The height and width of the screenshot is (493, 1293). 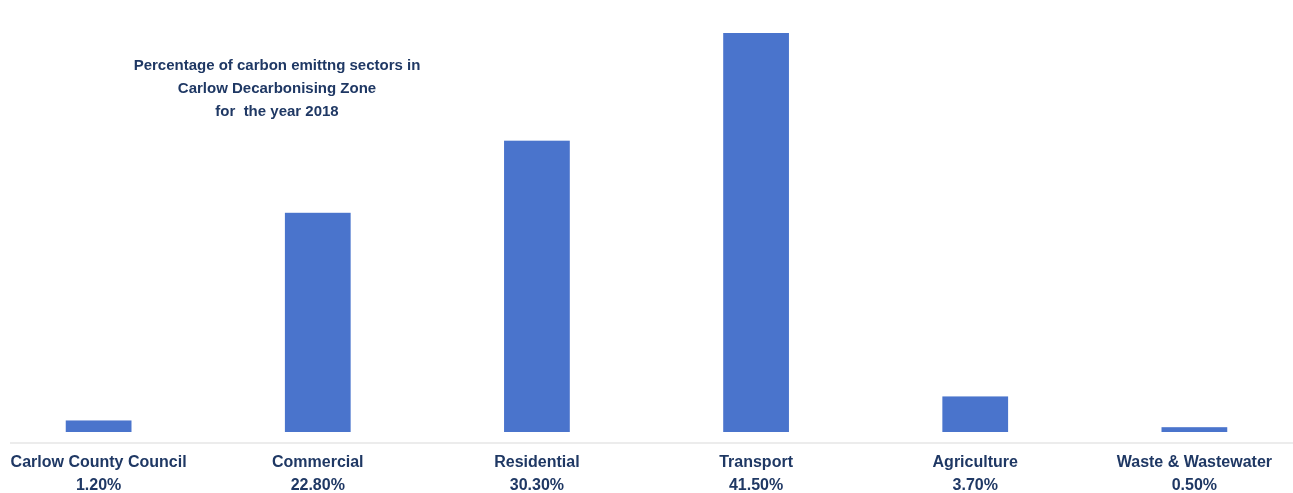 What do you see at coordinates (98, 461) in the screenshot?
I see `x-tick-label: Carlow County Council` at bounding box center [98, 461].